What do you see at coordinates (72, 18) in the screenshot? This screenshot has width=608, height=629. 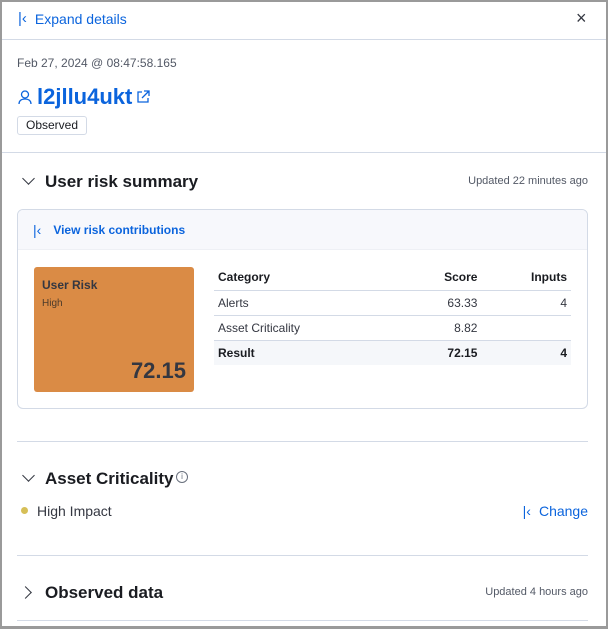 I see `expand-details-button: |‹ Expand details` at bounding box center [72, 18].